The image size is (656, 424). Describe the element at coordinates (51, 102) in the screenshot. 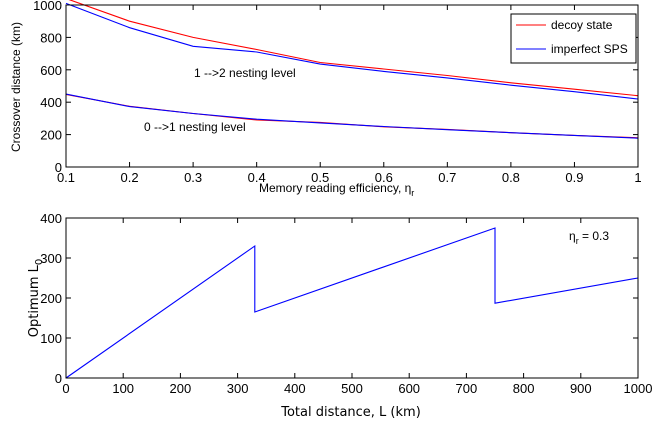

I see `top-ytick-label: 400` at that location.